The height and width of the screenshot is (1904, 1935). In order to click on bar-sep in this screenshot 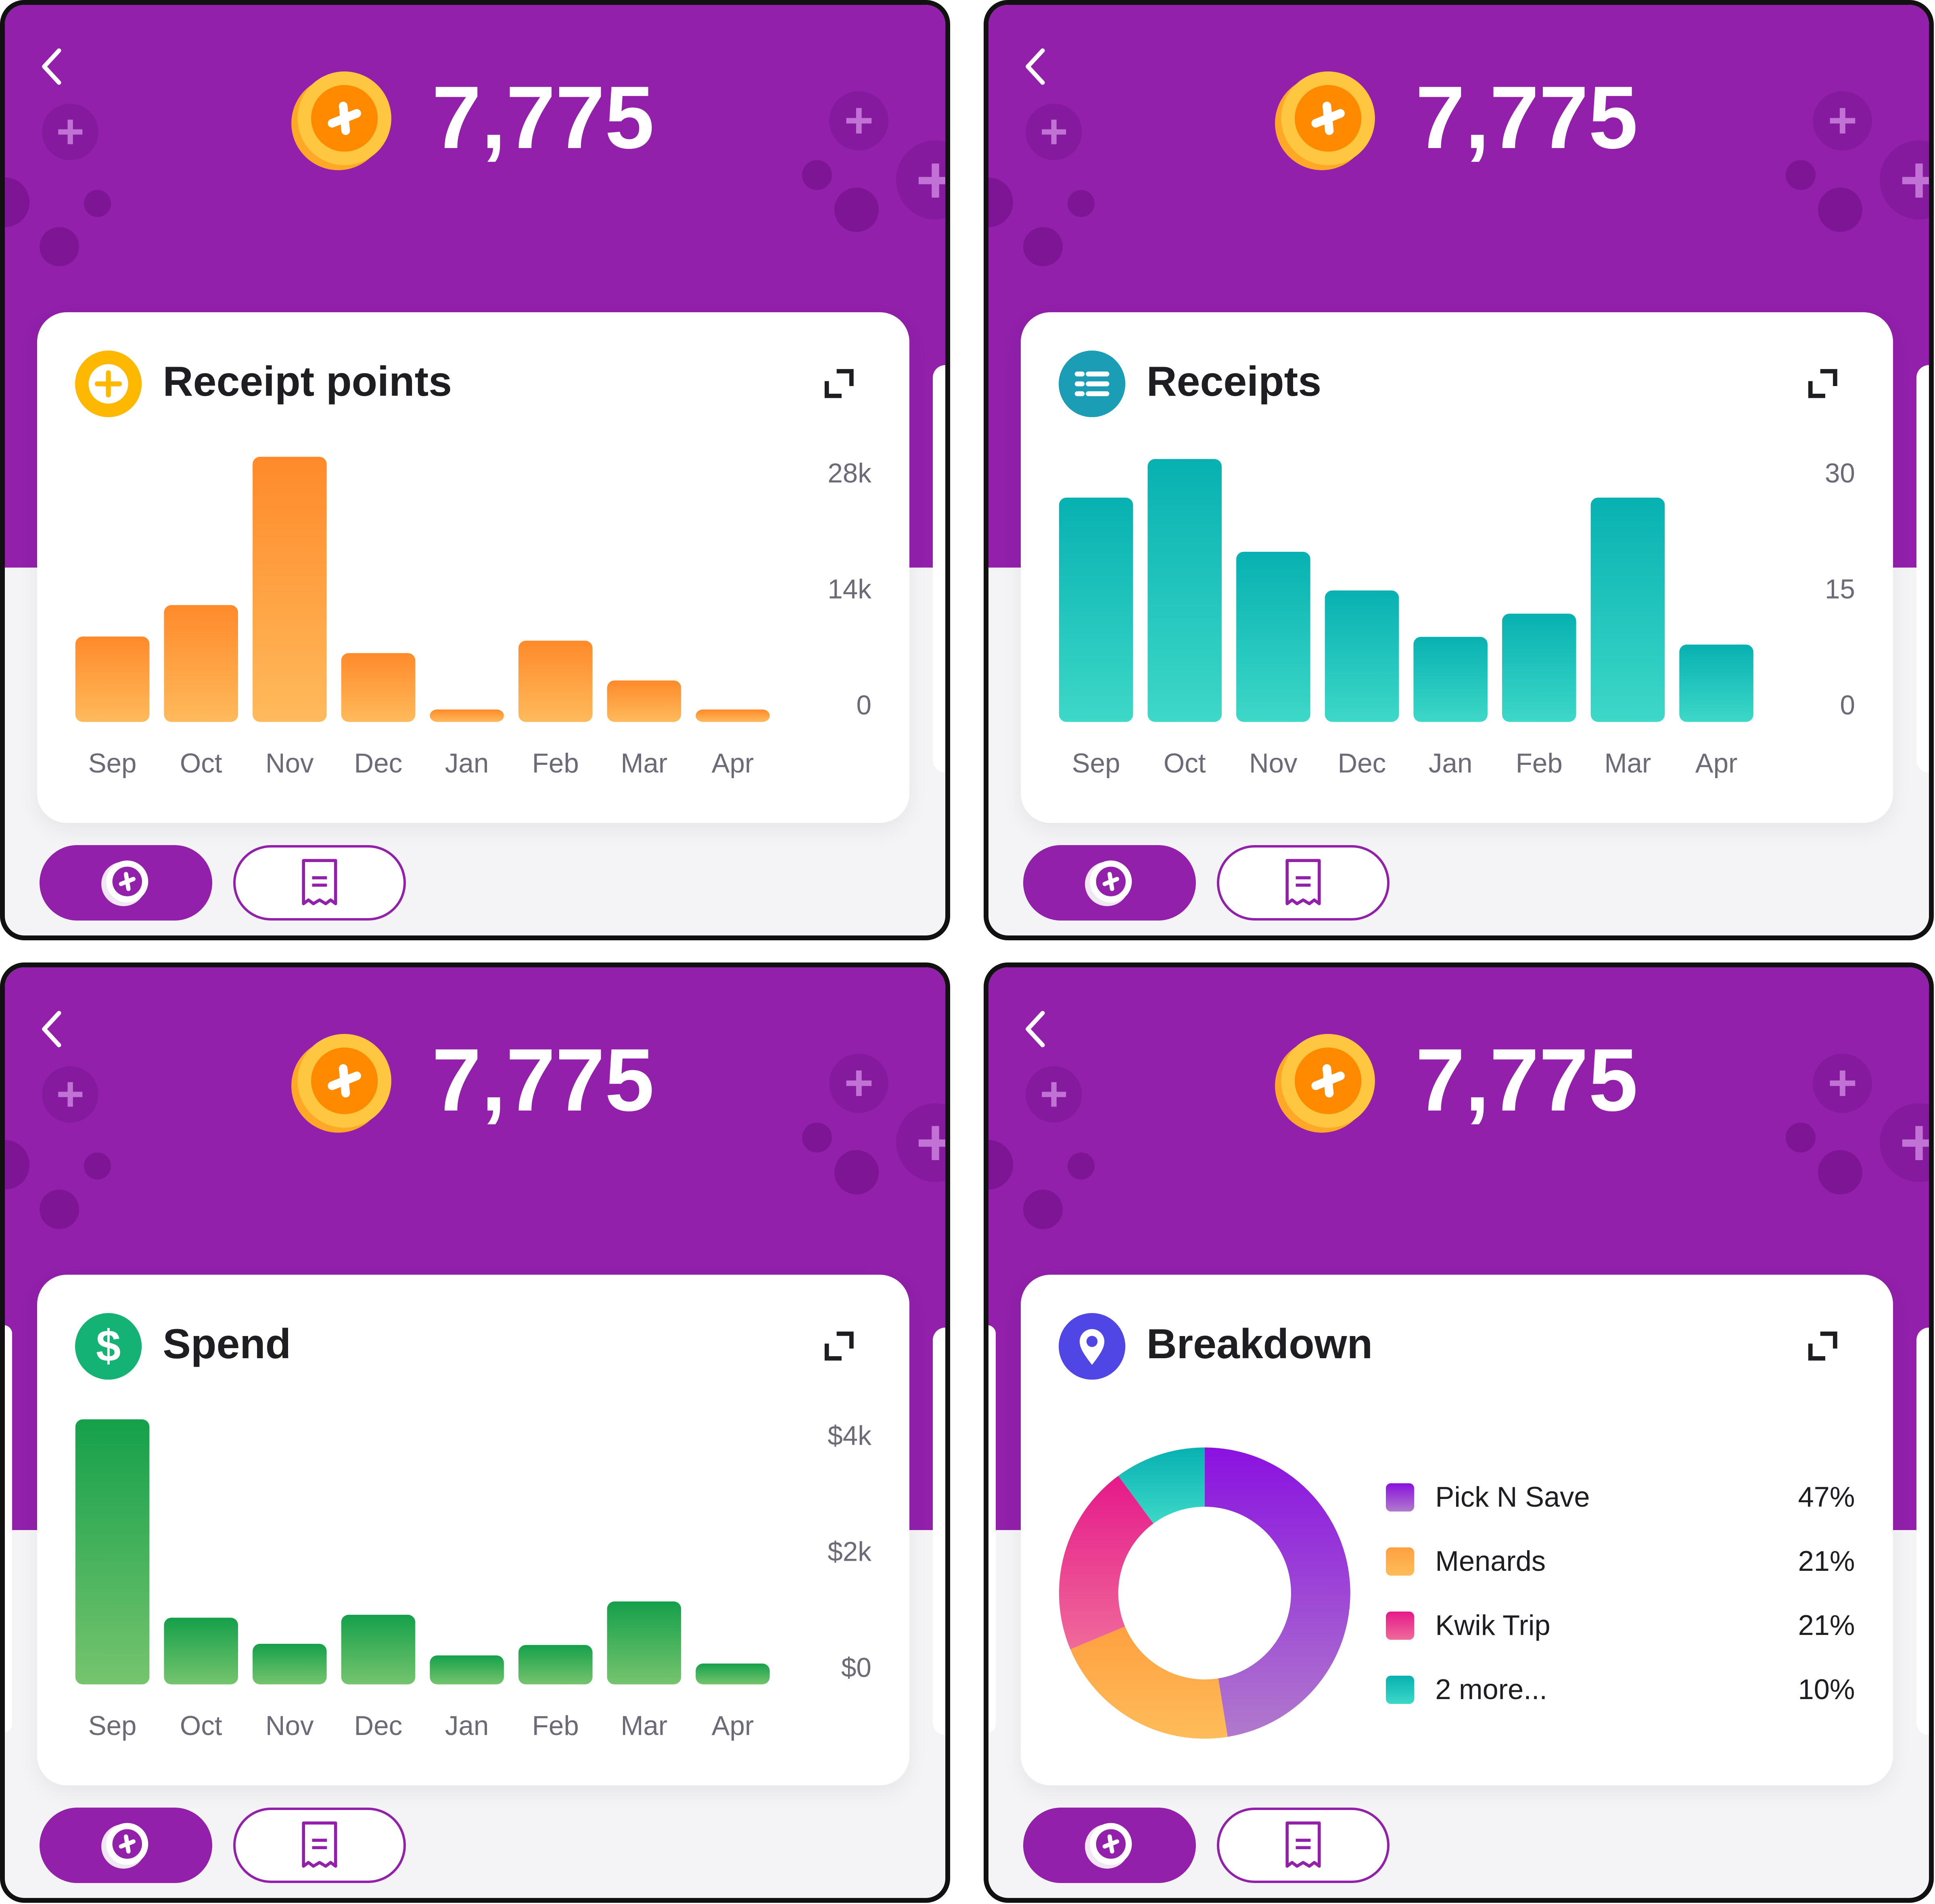, I will do `click(1096, 609)`.